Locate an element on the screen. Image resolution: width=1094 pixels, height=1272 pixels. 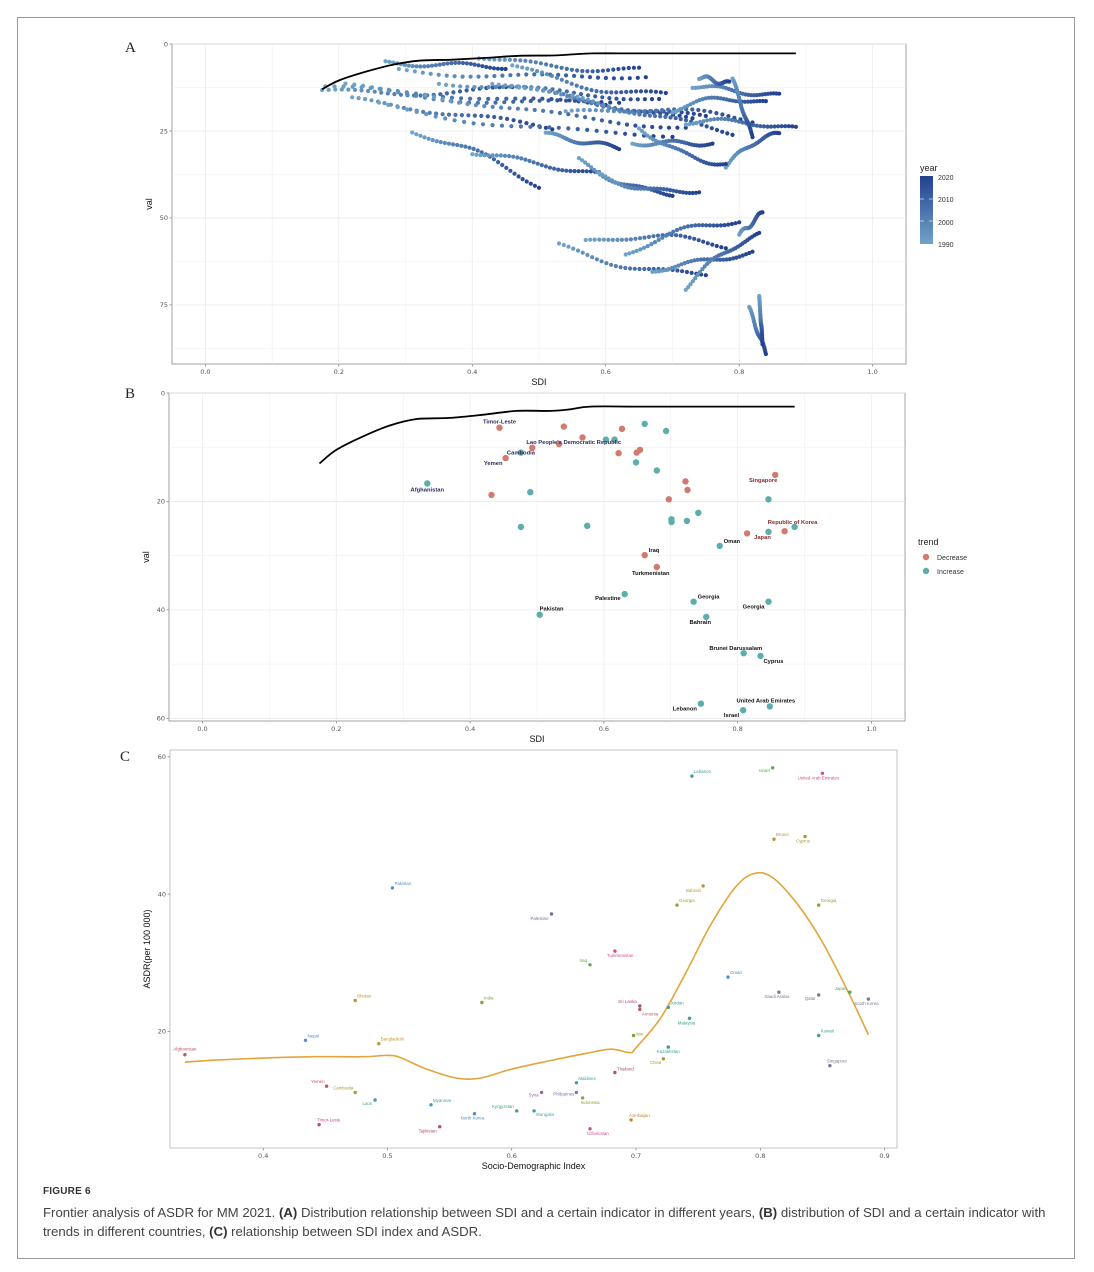
country-label: Georgia is located at coordinates (687, 900).